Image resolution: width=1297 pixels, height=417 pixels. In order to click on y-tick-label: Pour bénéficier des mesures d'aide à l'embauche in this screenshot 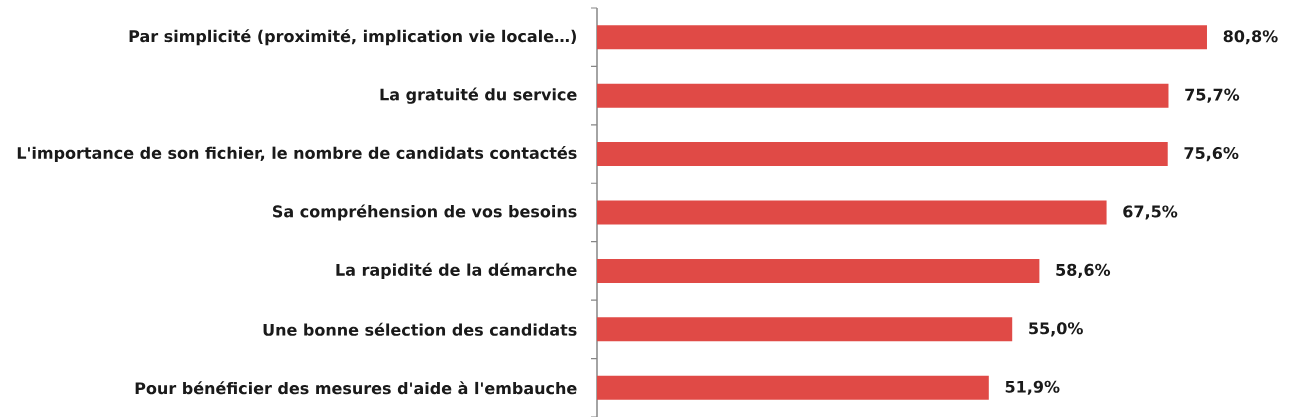, I will do `click(356, 388)`.